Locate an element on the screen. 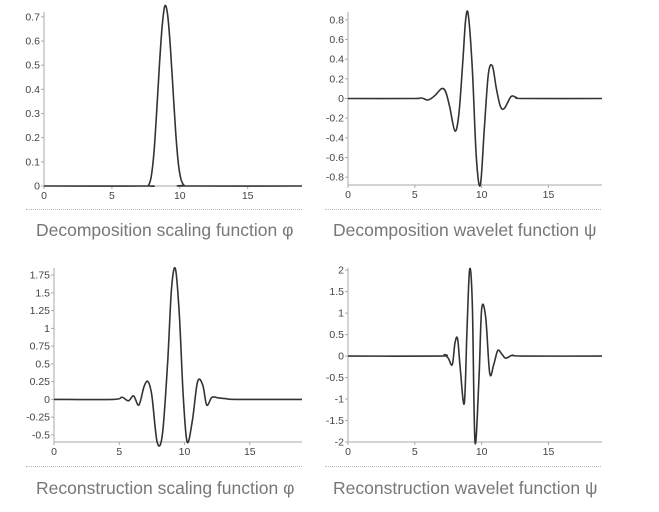  chart-caption: Decomposition scaling function φ is located at coordinates (165, 230).